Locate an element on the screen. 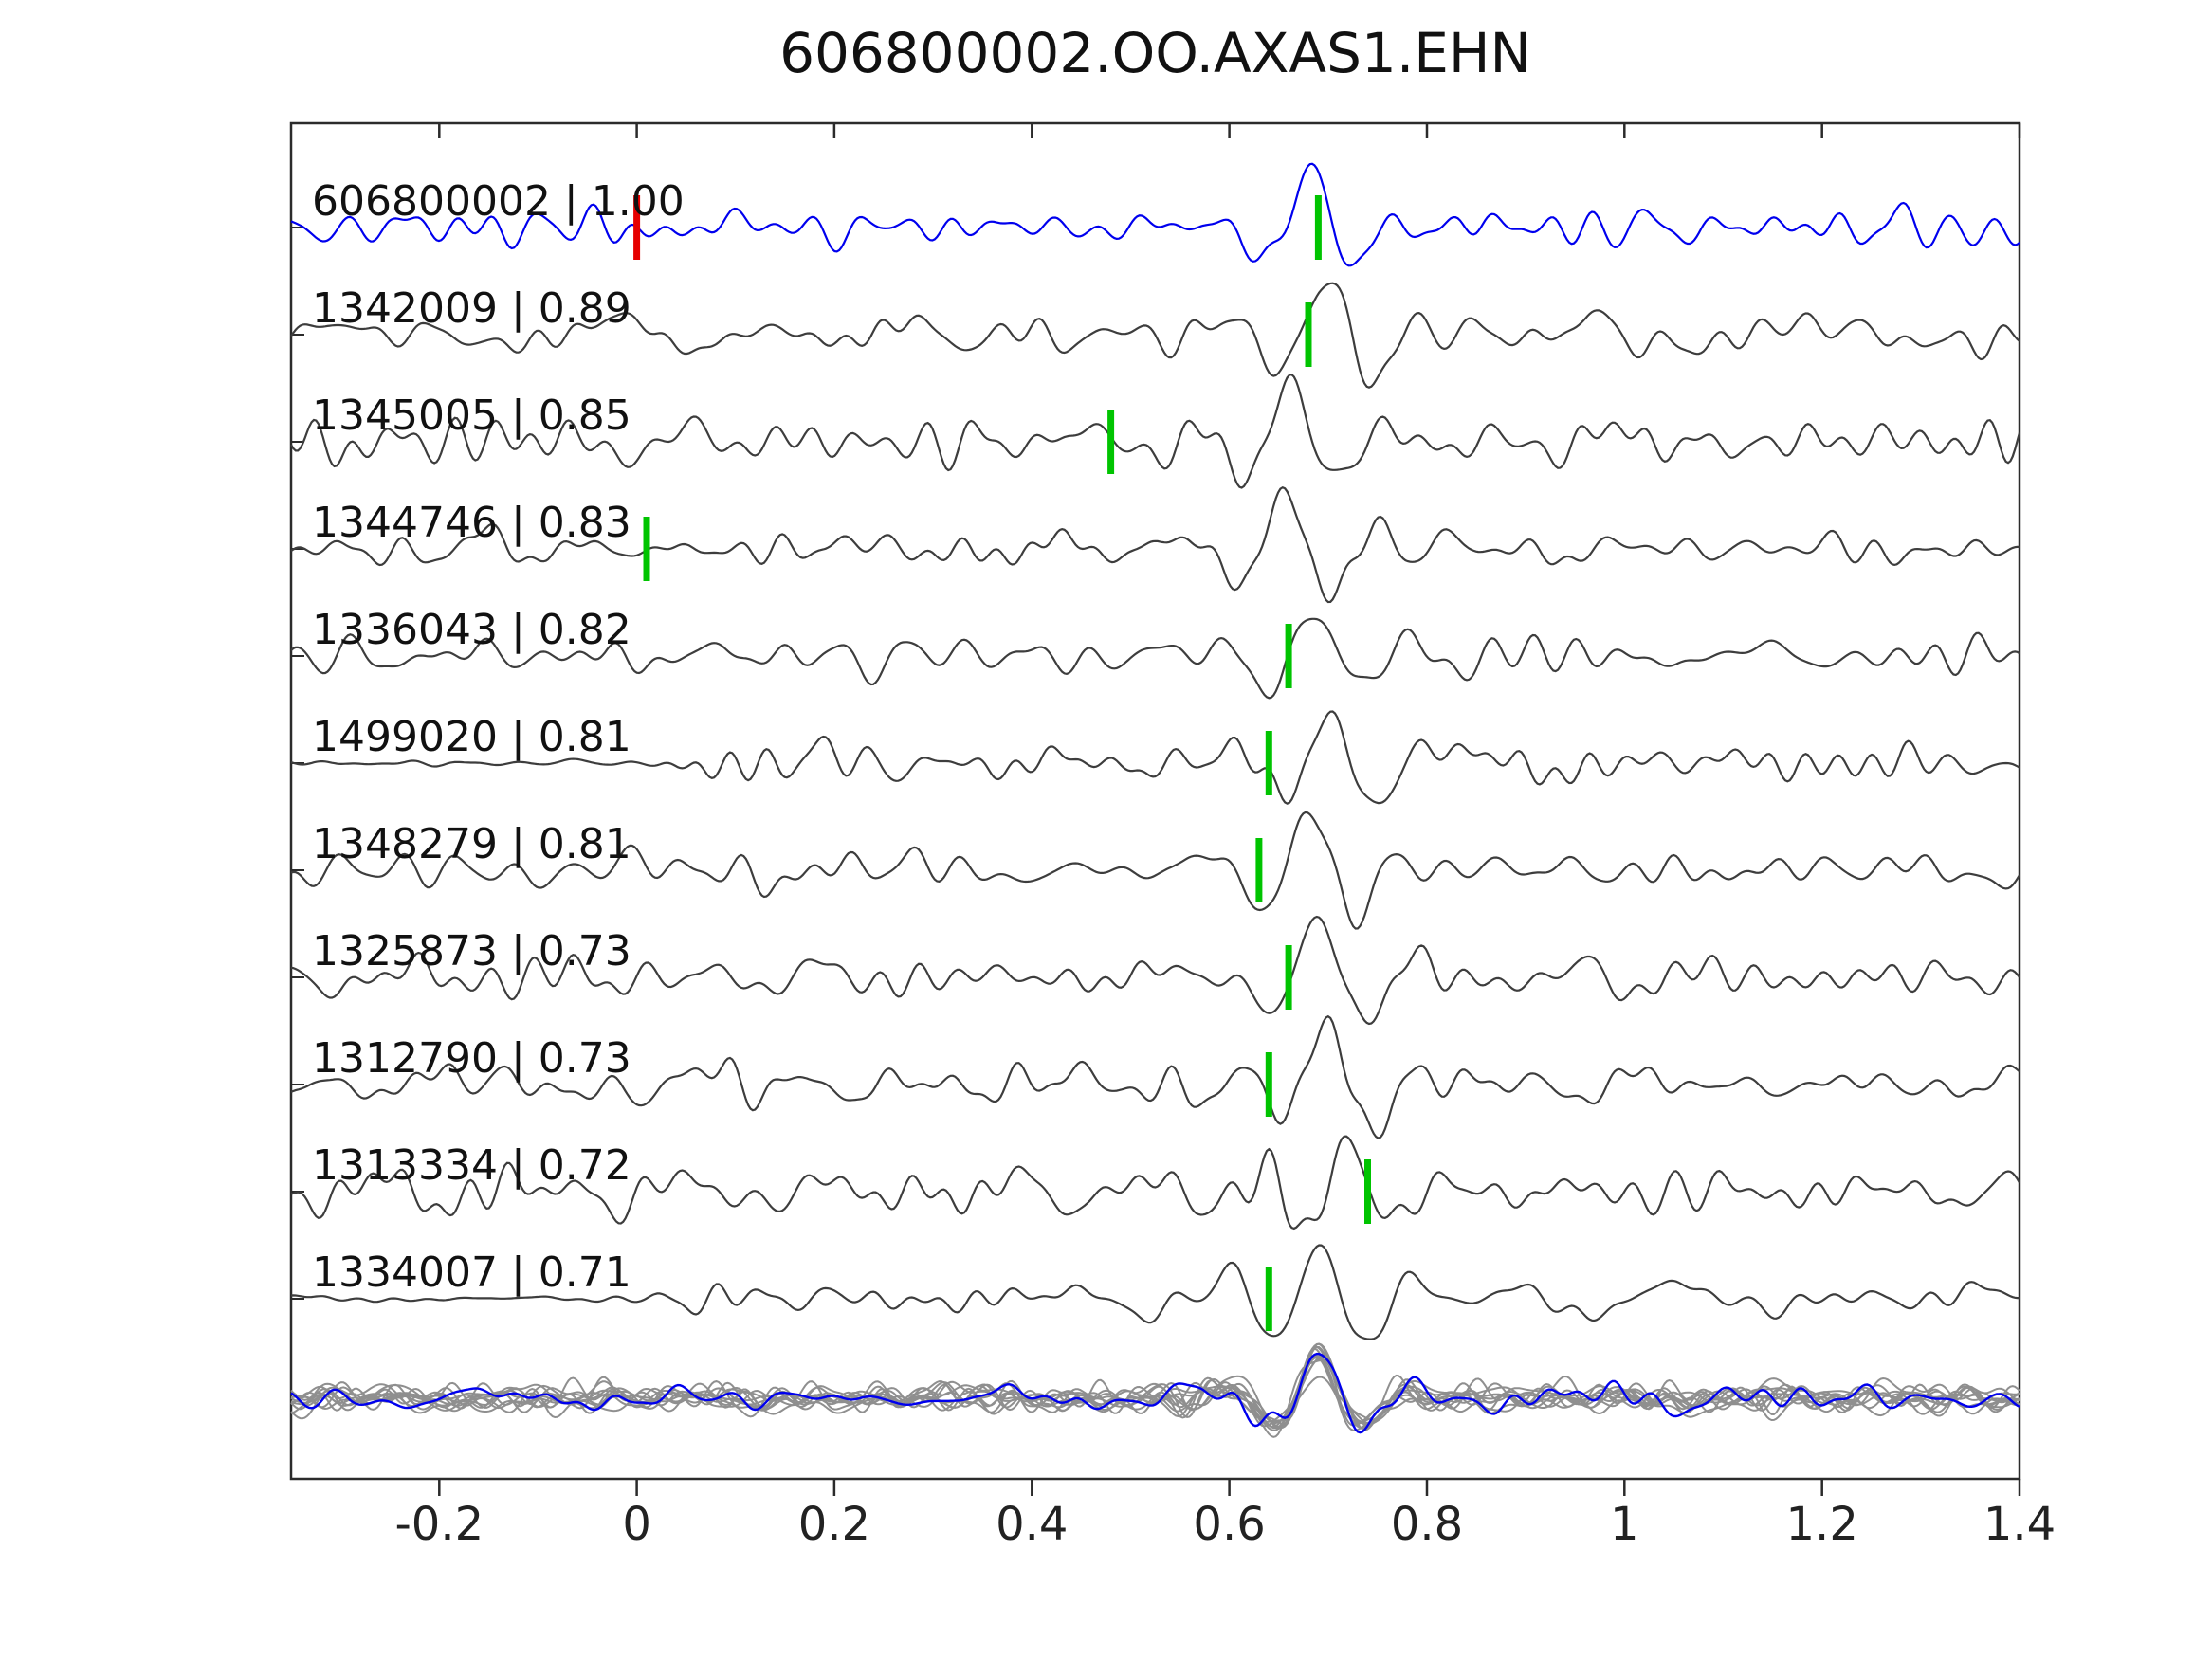 The image size is (2212, 1659). overlay-template-trace is located at coordinates (1155, 1393).